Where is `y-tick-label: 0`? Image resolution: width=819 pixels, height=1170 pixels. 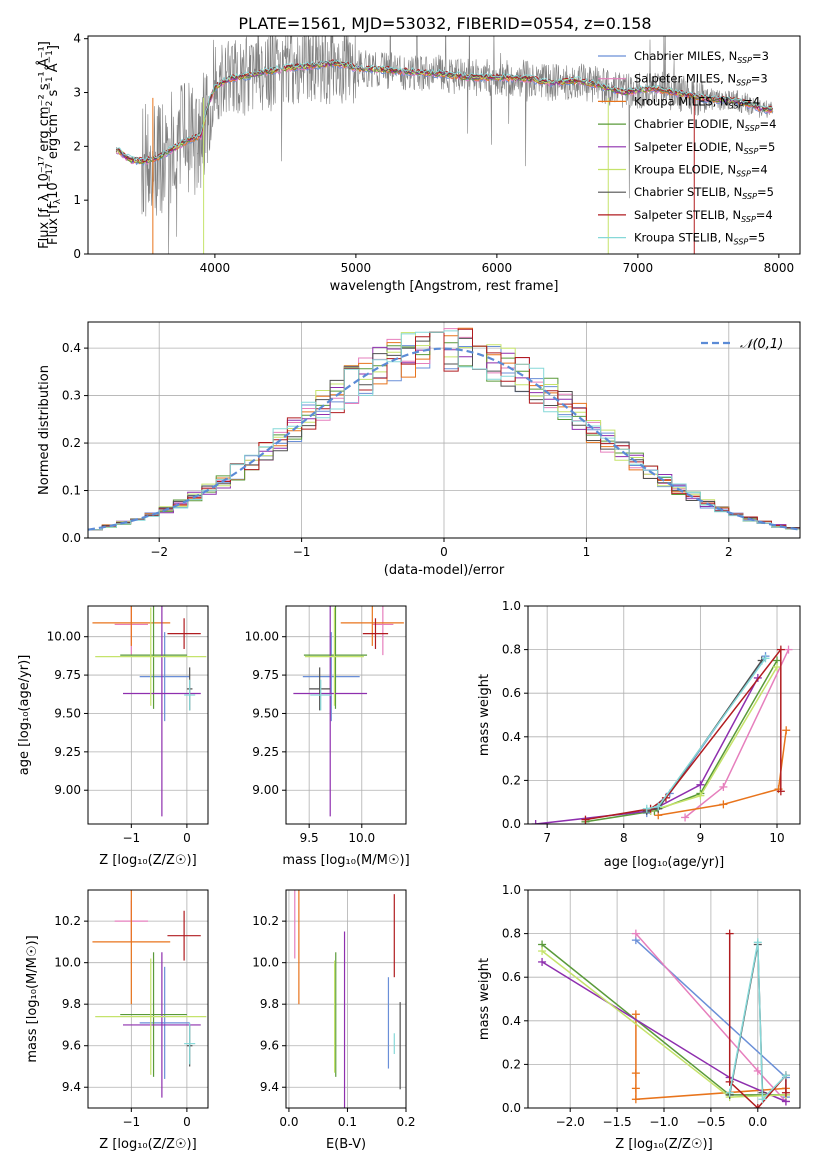 y-tick-label: 0 is located at coordinates (77, 254).